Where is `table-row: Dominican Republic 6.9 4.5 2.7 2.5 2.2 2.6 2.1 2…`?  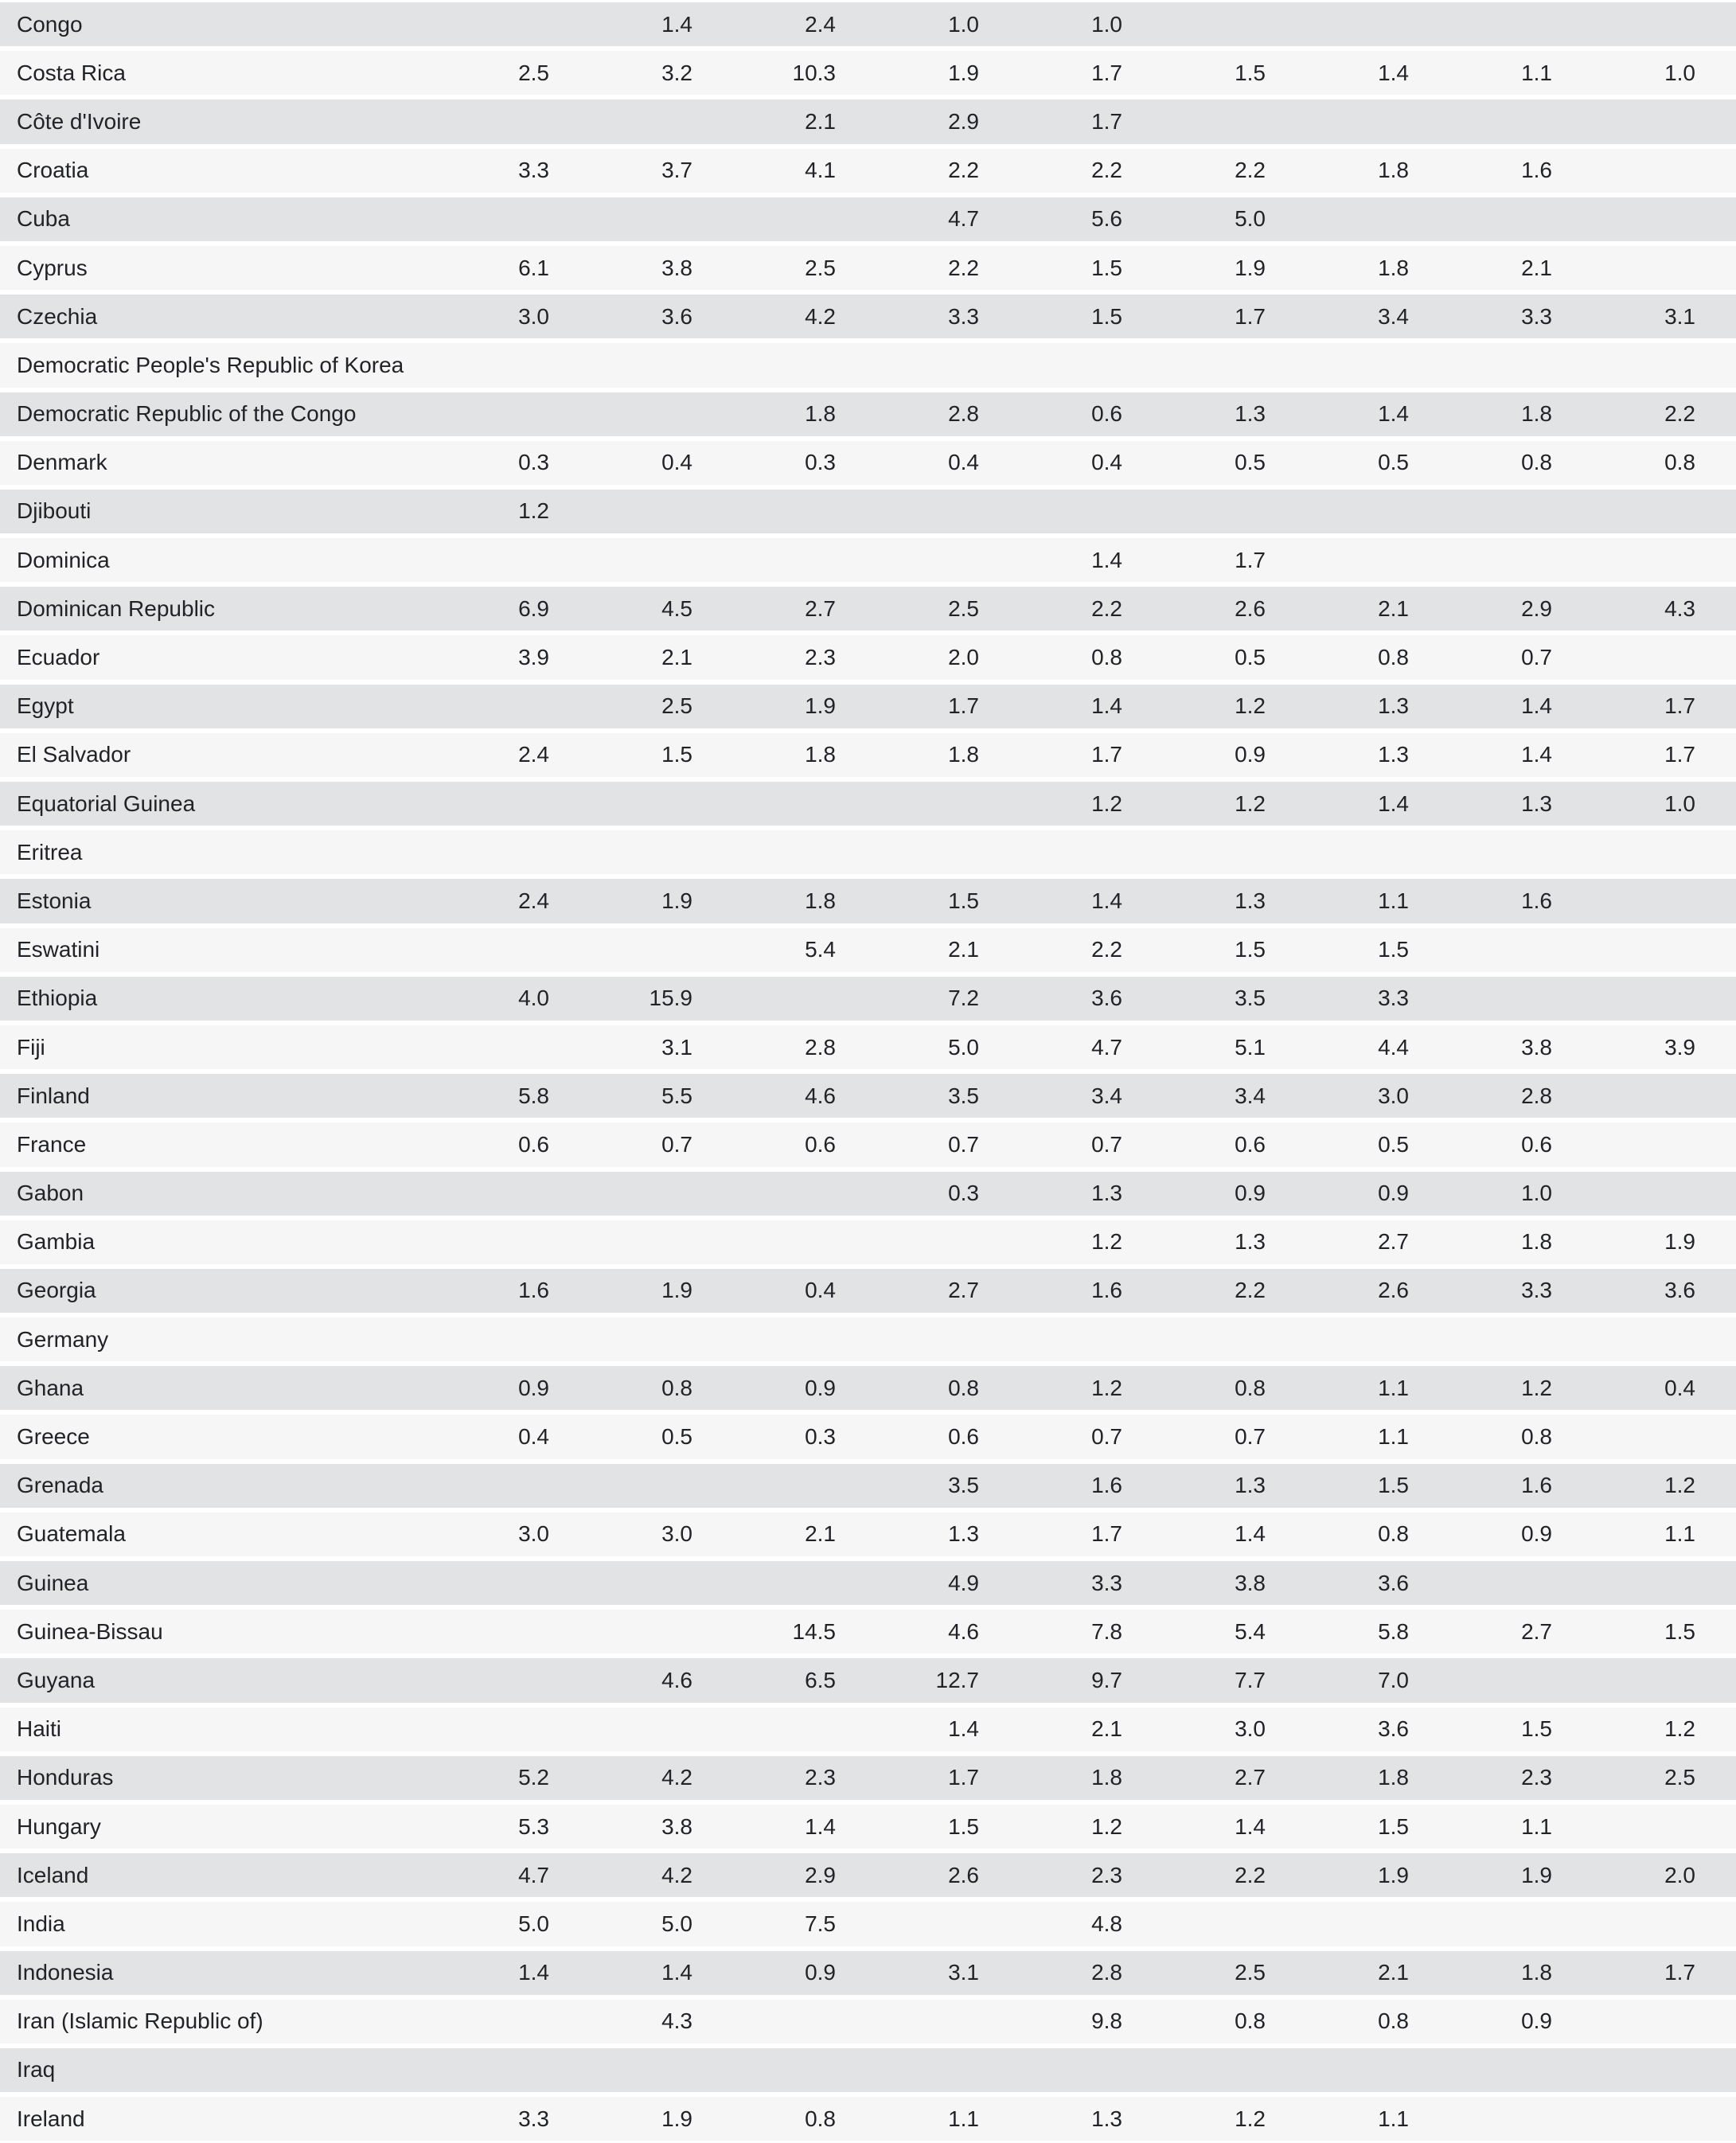
table-row: Dominican Republic 6.9 4.5 2.7 2.5 2.2 2.6 2.1 2… is located at coordinates (868, 609).